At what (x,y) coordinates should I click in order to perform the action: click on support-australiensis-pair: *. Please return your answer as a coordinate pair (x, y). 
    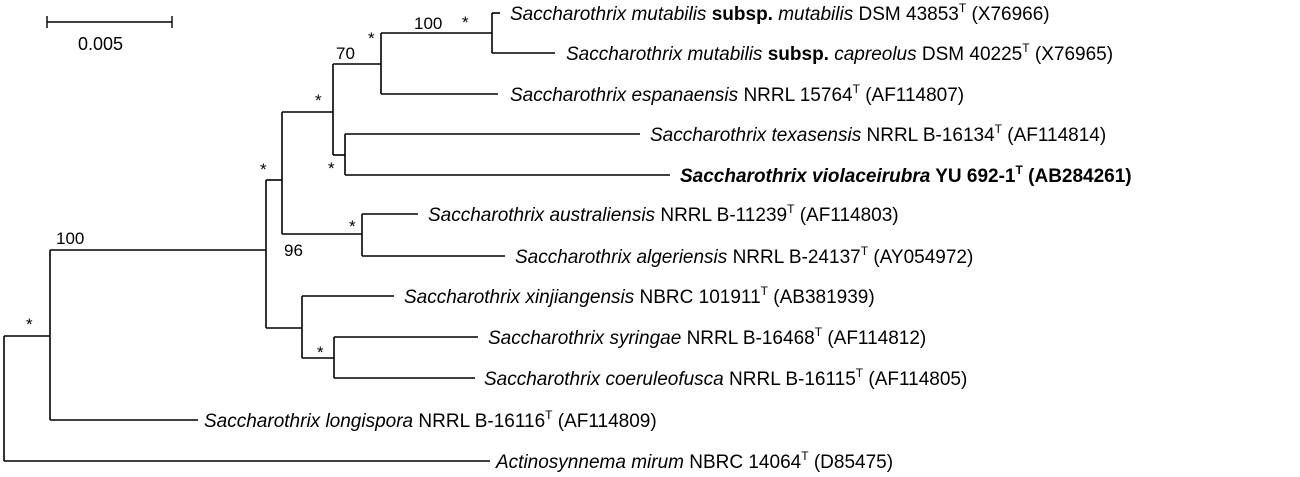
    Looking at the image, I should click on (352, 226).